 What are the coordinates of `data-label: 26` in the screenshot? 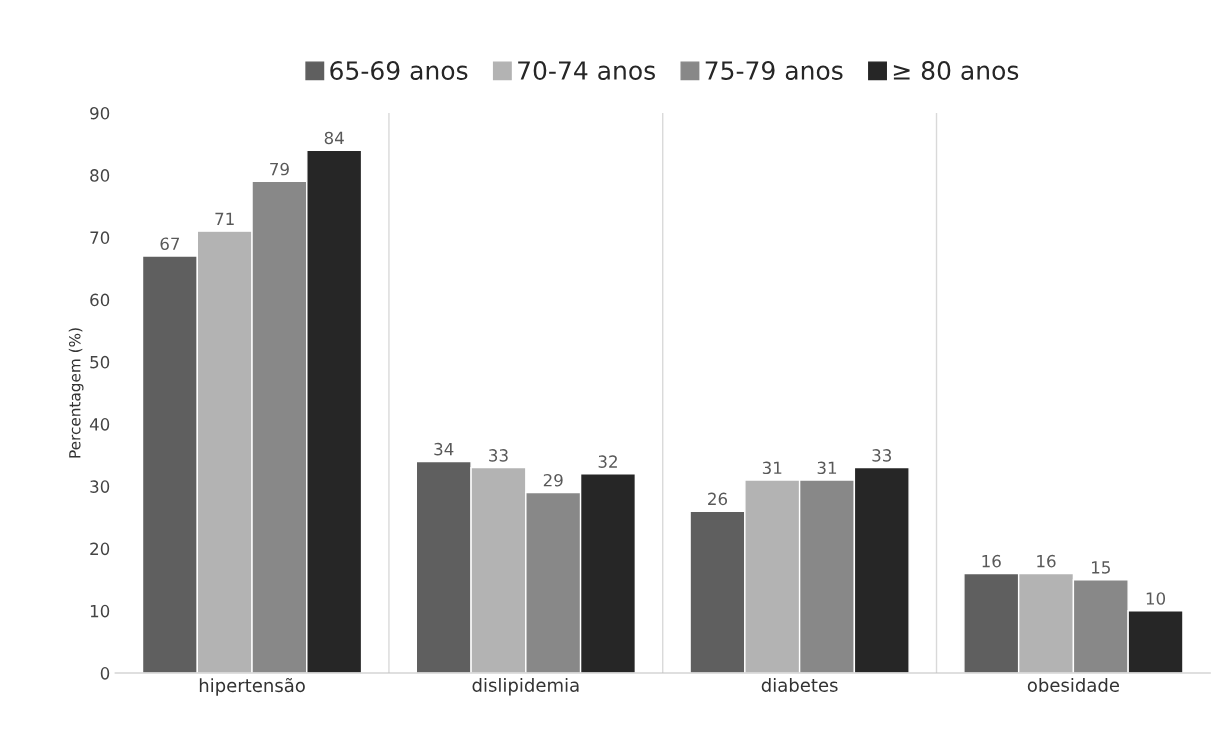 It's located at (718, 499).